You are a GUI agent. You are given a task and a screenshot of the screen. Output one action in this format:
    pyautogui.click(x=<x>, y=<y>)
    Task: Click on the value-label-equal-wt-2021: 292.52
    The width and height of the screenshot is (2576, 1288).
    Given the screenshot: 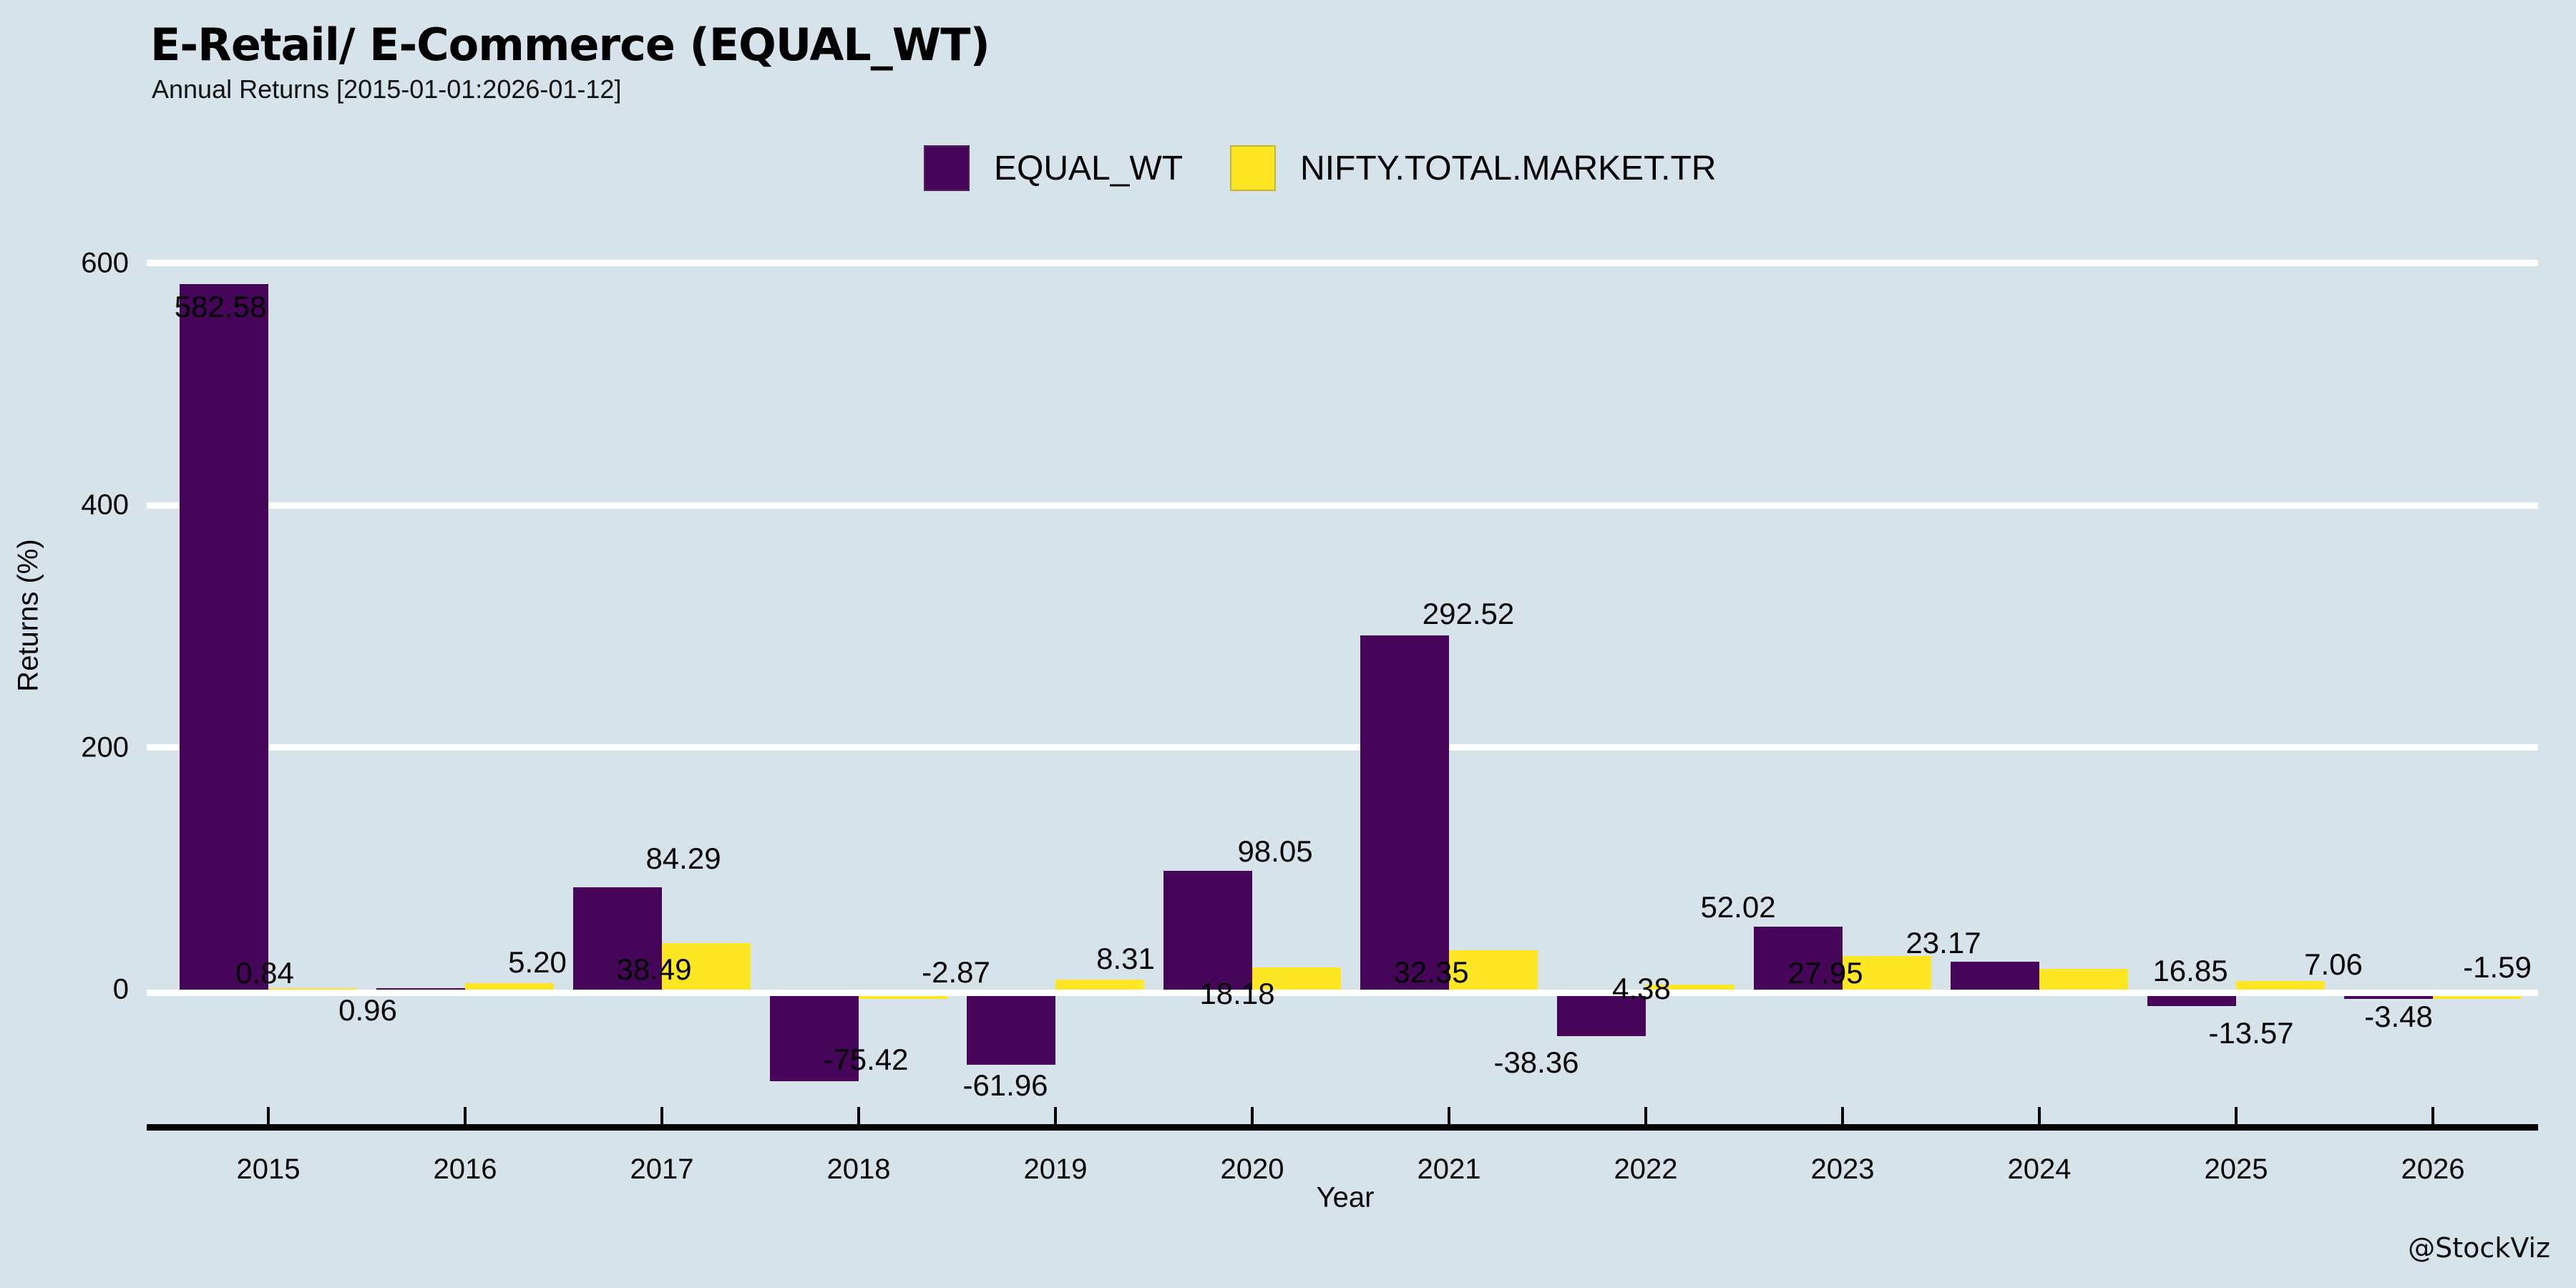 What is the action you would take?
    pyautogui.click(x=1468, y=613)
    